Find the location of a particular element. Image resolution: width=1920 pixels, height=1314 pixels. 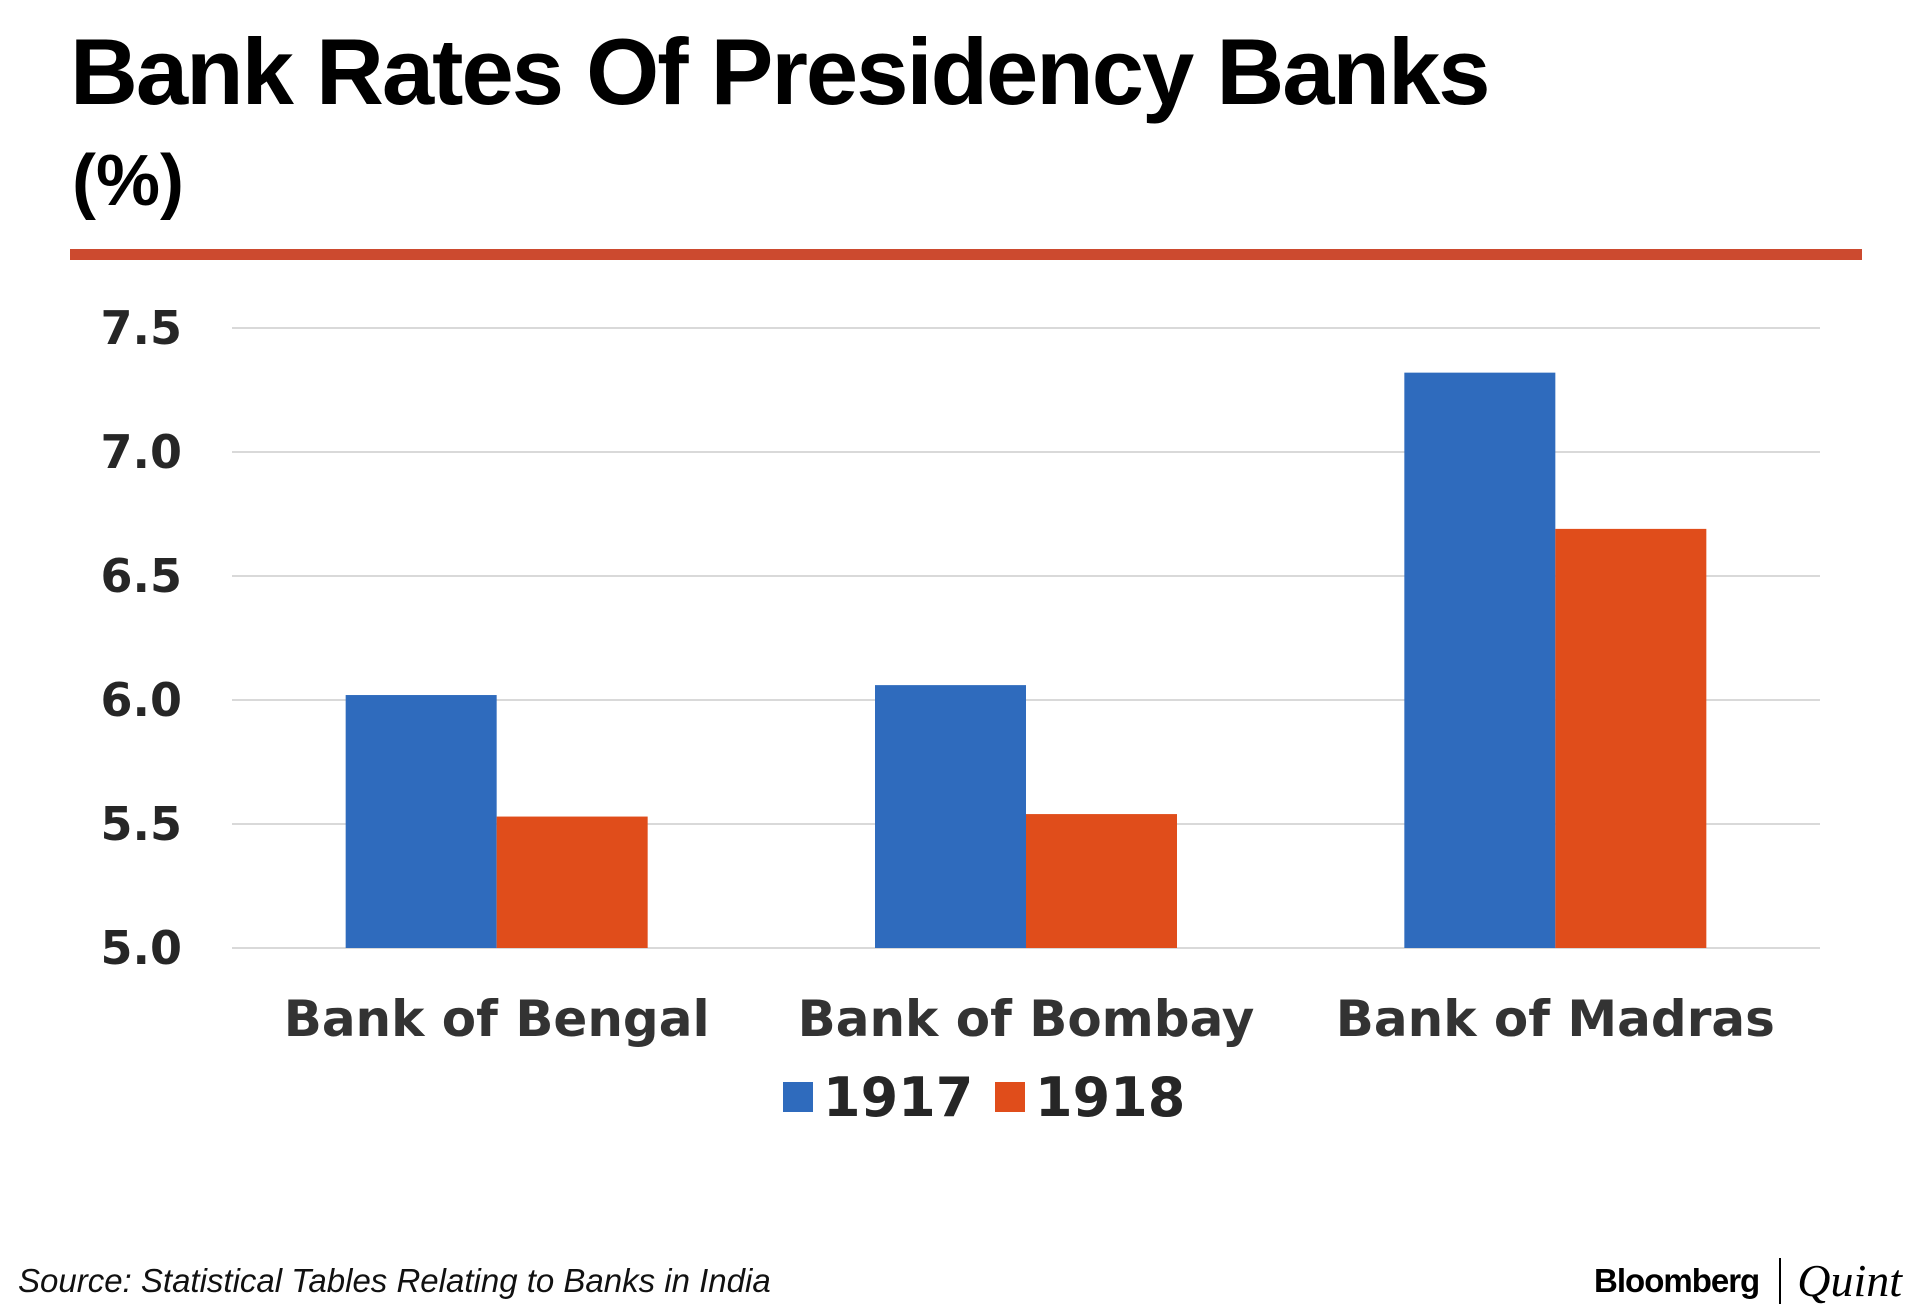

y-tick-label: 6.0 is located at coordinates (142, 700).